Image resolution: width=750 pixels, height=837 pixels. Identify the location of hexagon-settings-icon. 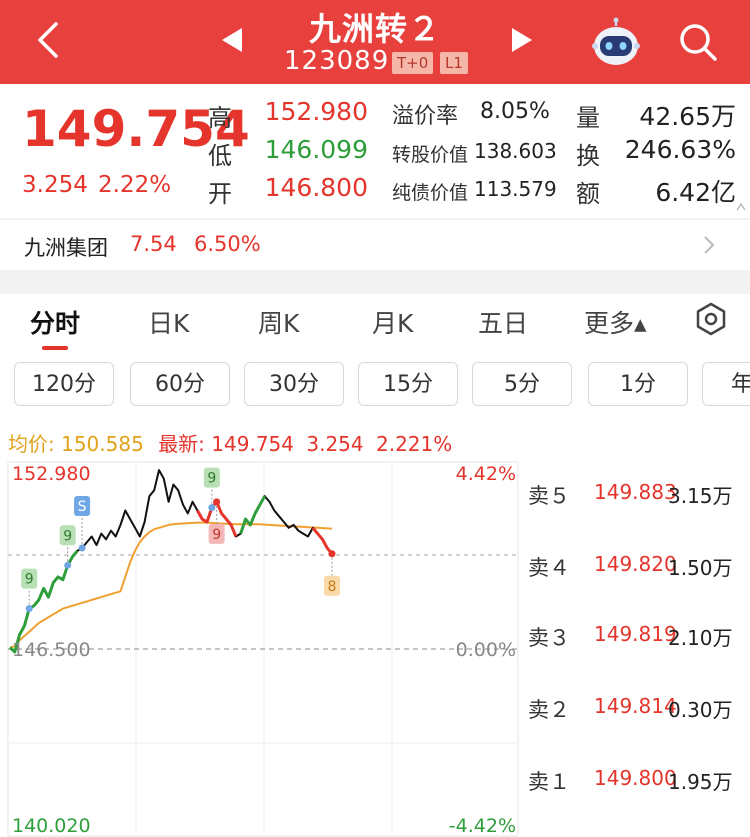
(711, 319).